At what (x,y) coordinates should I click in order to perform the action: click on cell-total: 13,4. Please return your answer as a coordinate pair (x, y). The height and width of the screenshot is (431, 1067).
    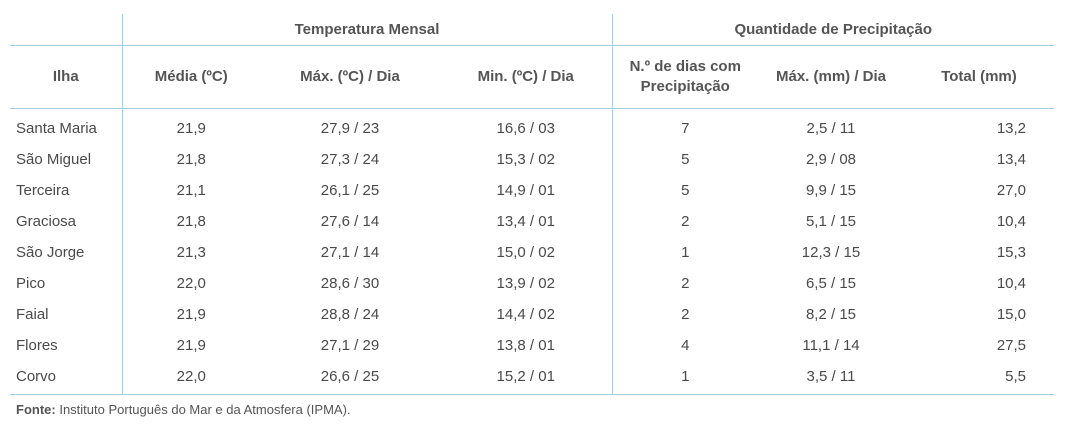
    Looking at the image, I should click on (1011, 159).